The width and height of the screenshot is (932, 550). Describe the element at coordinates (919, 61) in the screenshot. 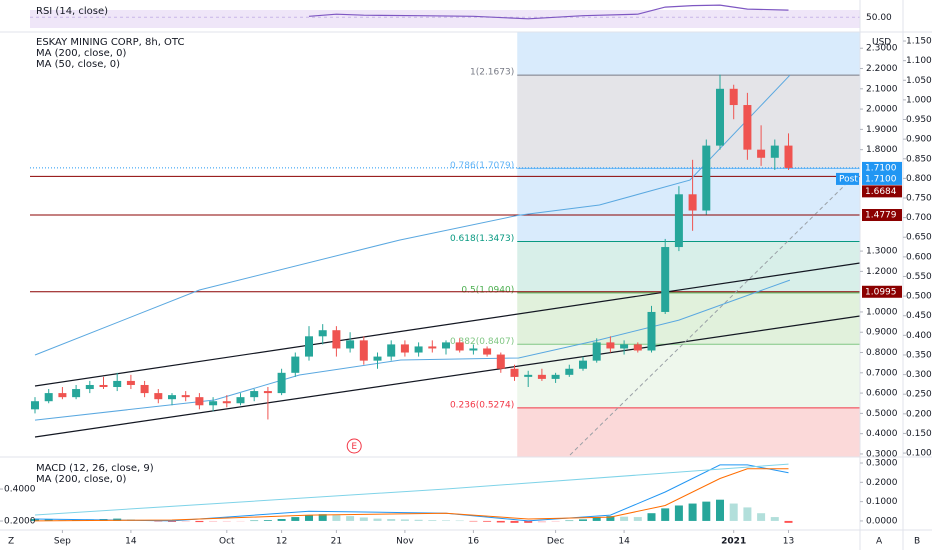

I see `y2-tick-label: 1.1000` at that location.